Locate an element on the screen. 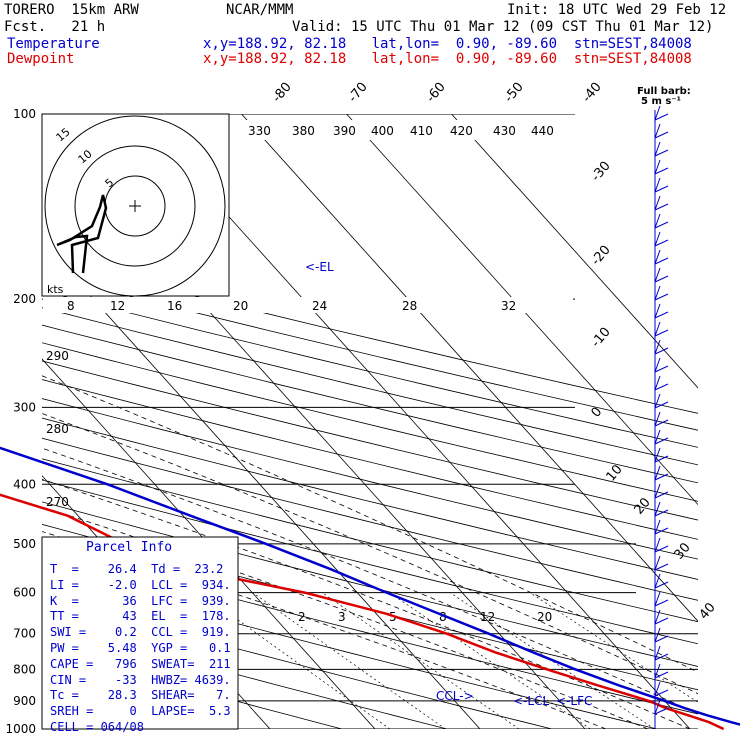  pressure-label-600: 600 is located at coordinates (24, 593).